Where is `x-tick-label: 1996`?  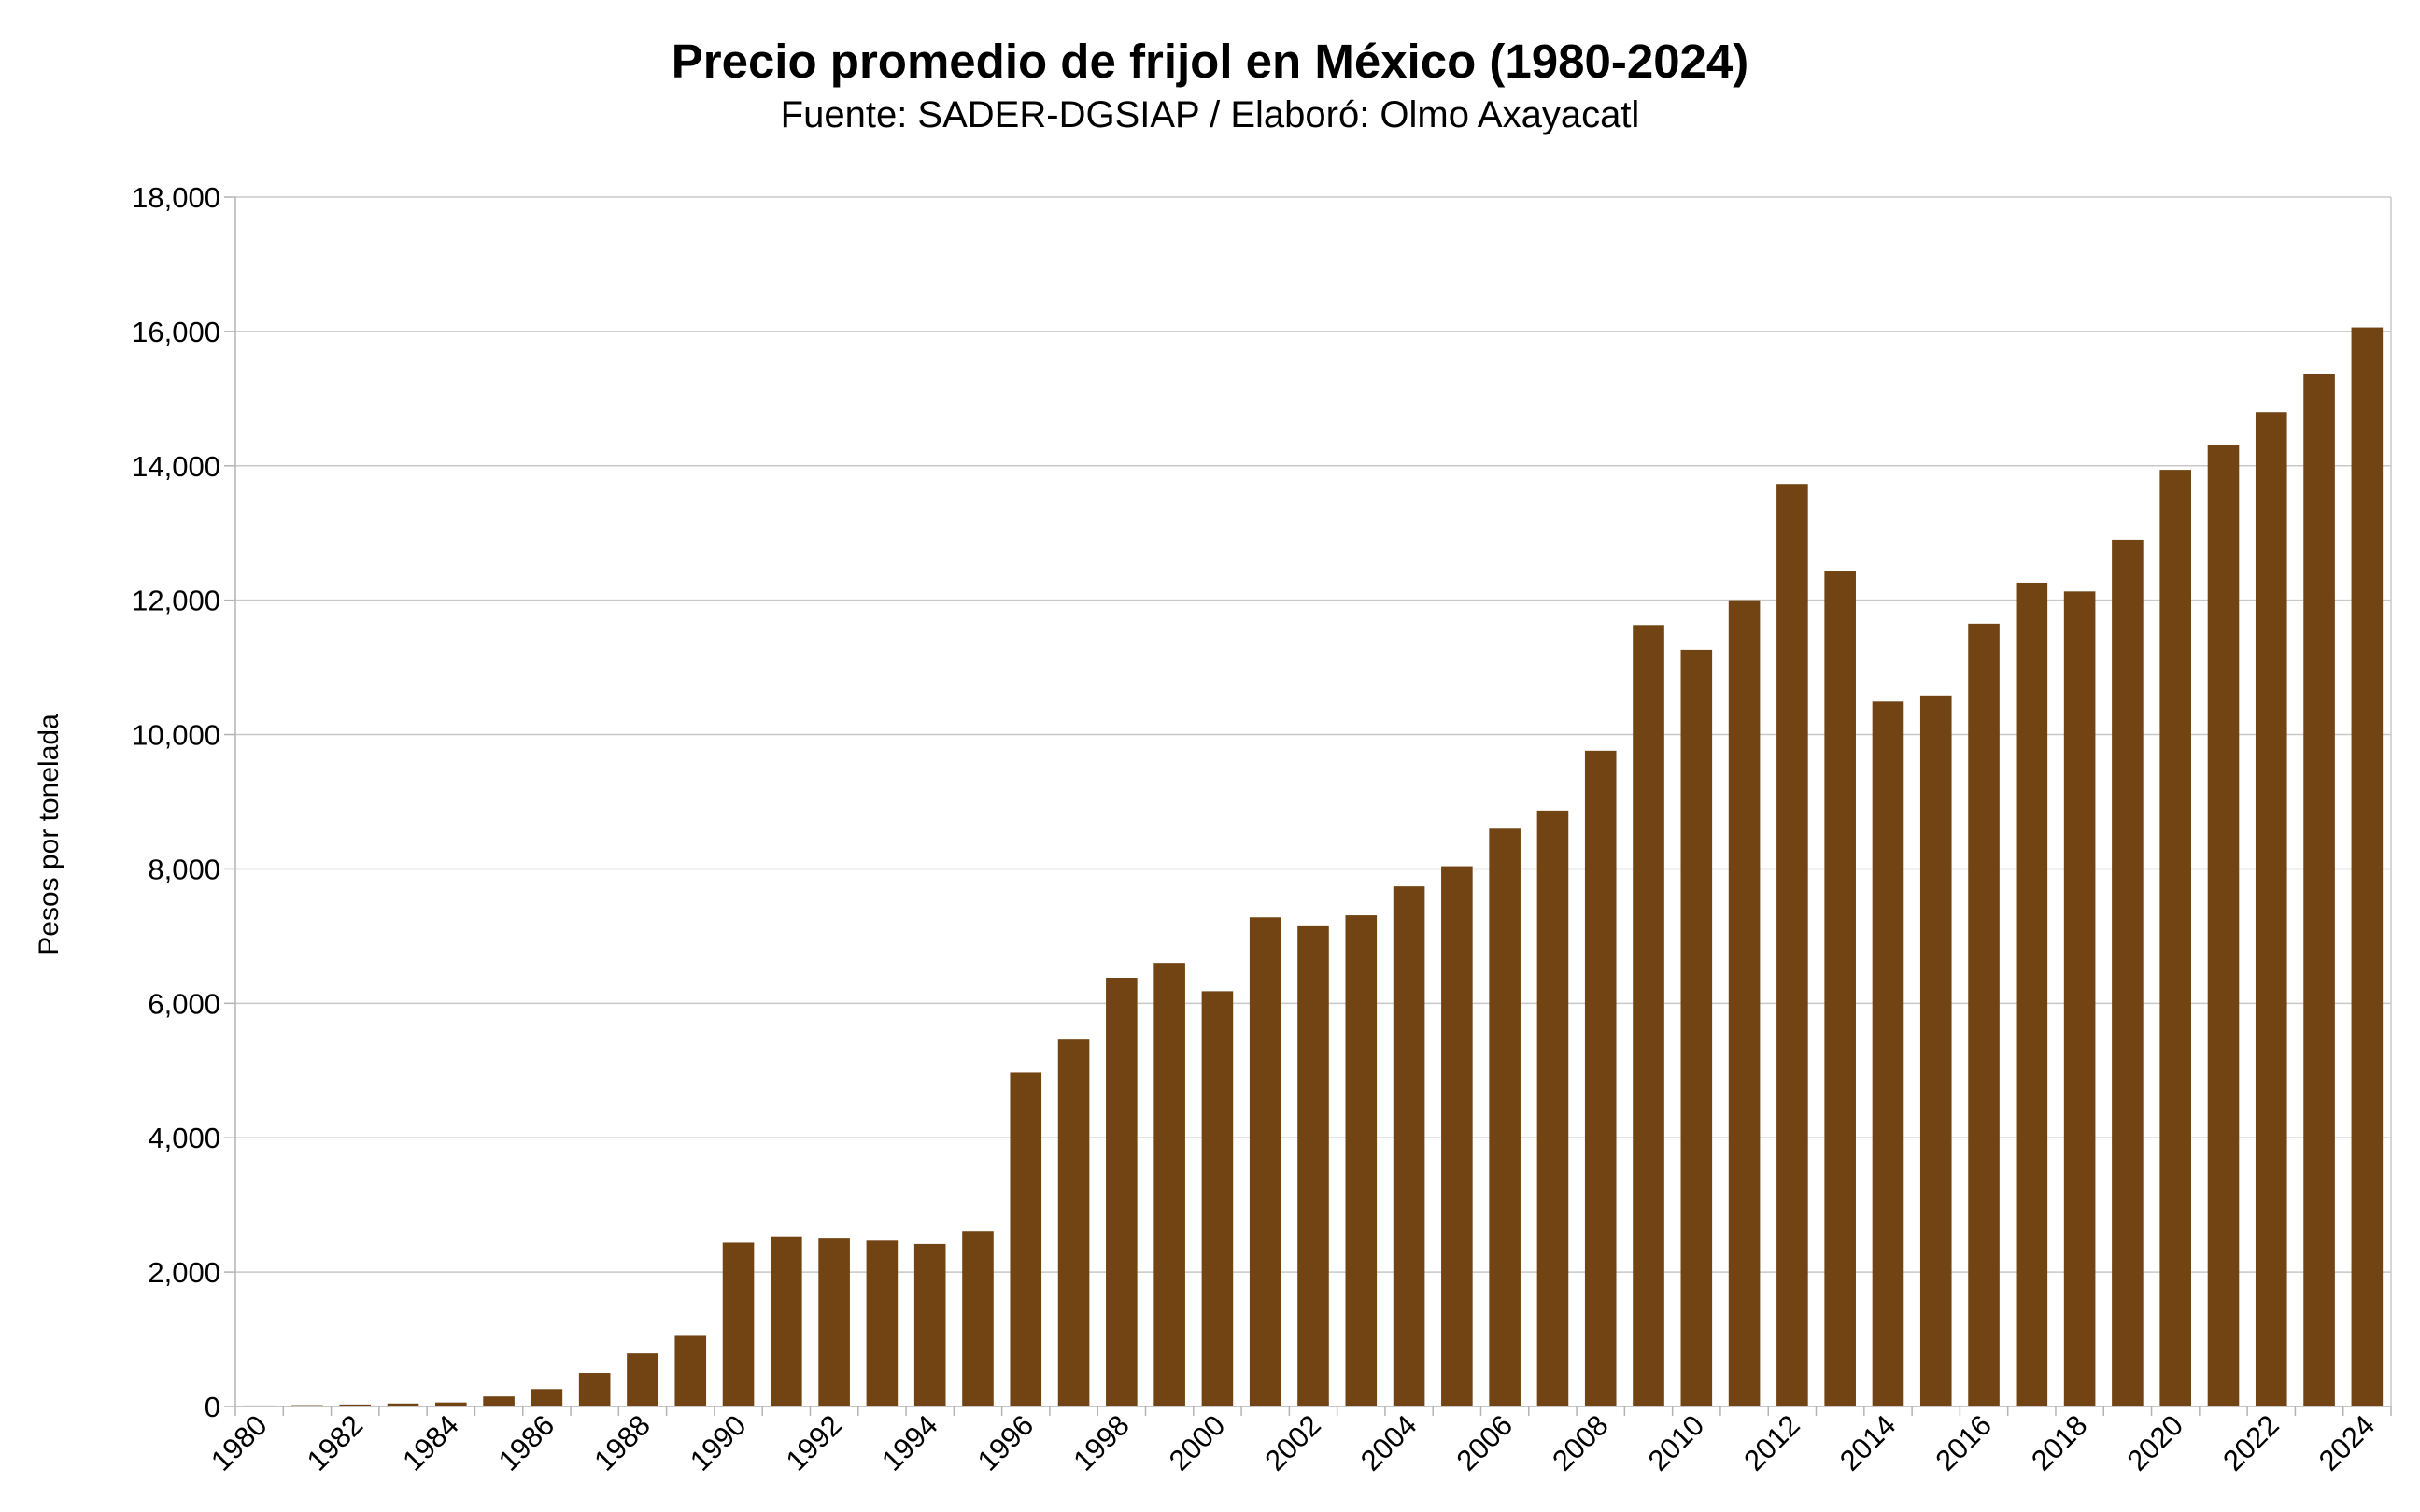 x-tick-label: 1996 is located at coordinates (1006, 1443).